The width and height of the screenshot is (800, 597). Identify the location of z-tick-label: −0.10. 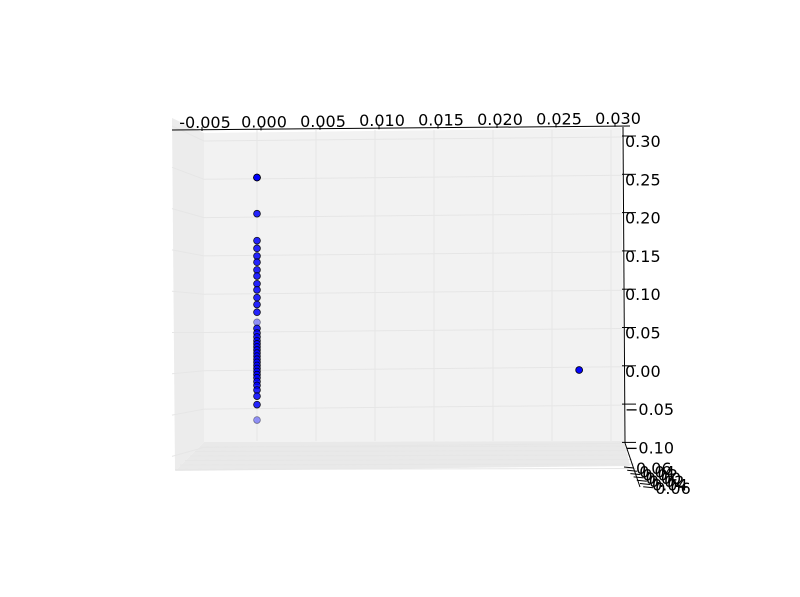
(649, 447).